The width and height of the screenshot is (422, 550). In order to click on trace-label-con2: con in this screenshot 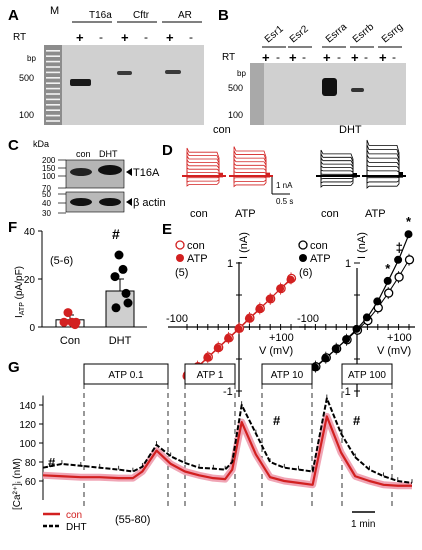, I will do `click(330, 214)`.